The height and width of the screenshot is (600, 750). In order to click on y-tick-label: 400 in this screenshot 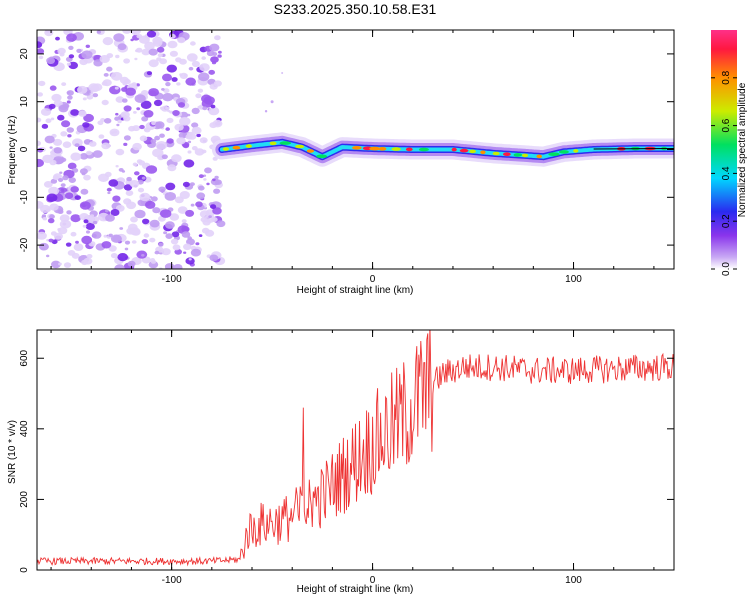, I will do `click(24, 428)`.